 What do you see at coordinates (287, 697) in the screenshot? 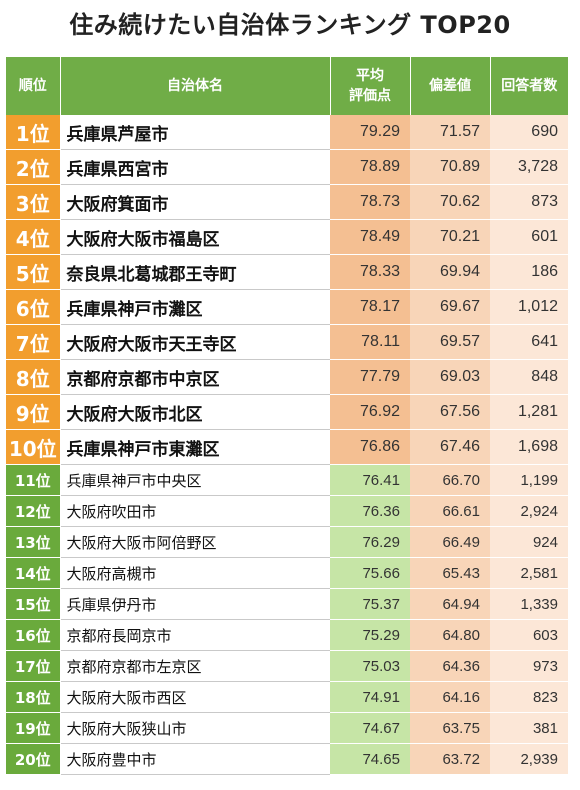
I see `table-row: 18位 大阪府大阪市西区 74.91 64.16 823` at bounding box center [287, 697].